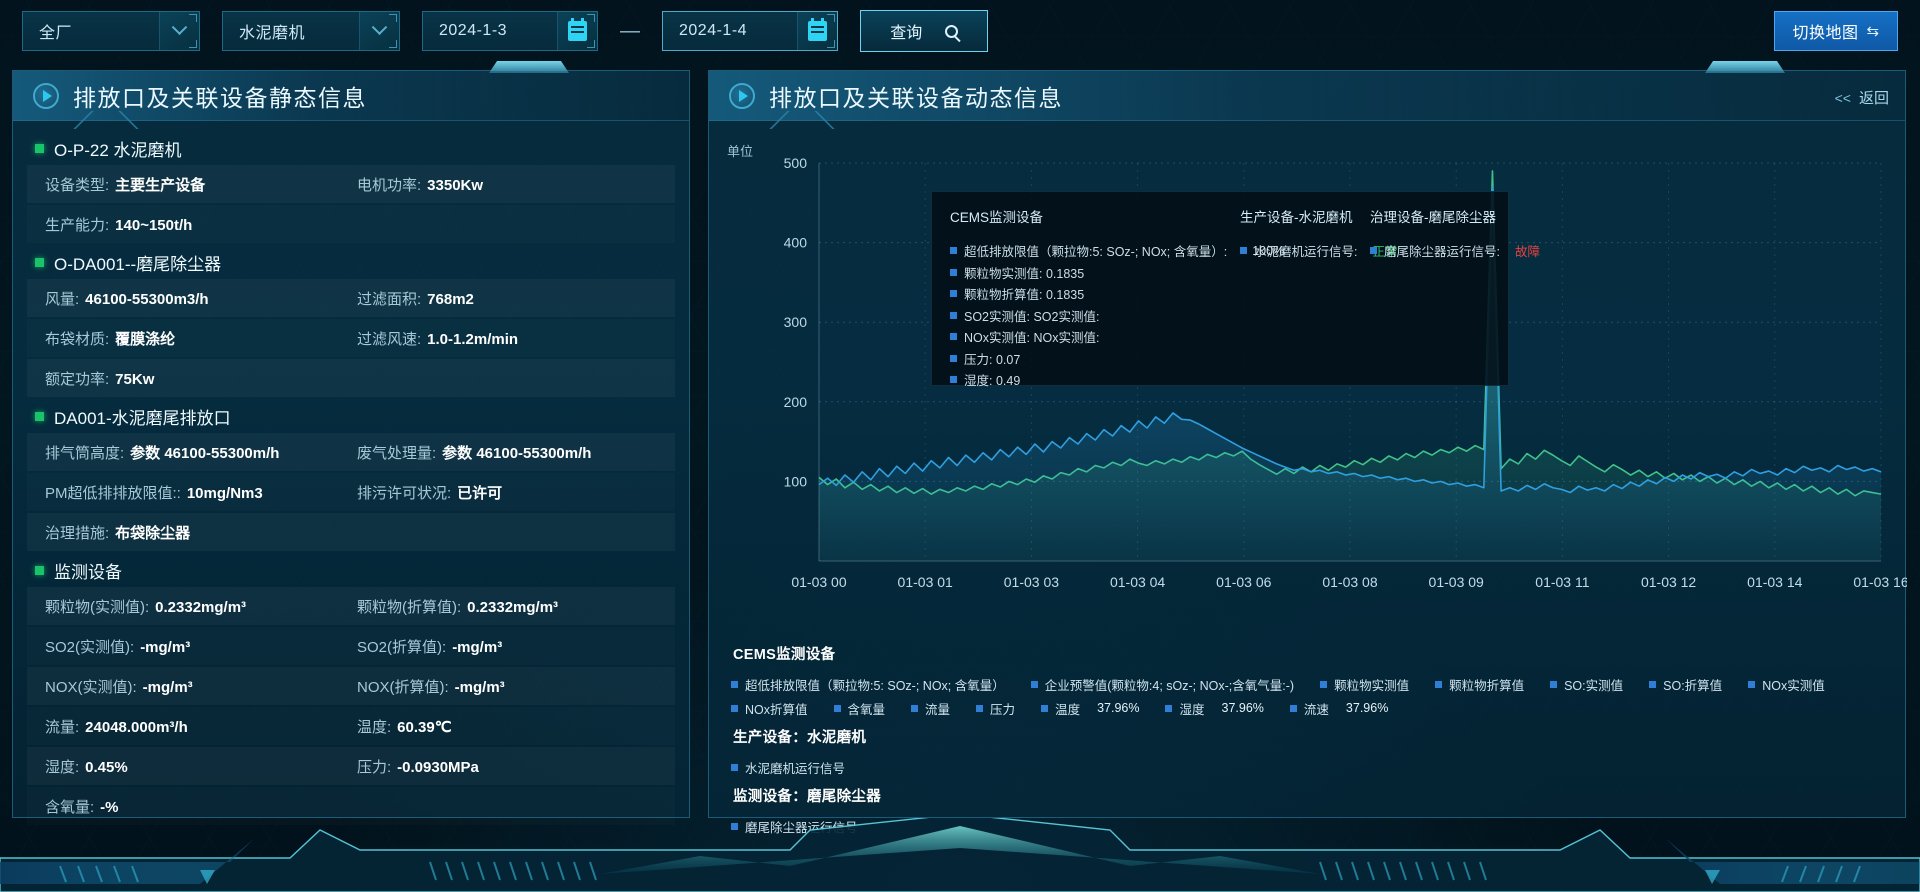  Describe the element at coordinates (818, 582) in the screenshot. I see `svg-text: 01-03 00` at that location.